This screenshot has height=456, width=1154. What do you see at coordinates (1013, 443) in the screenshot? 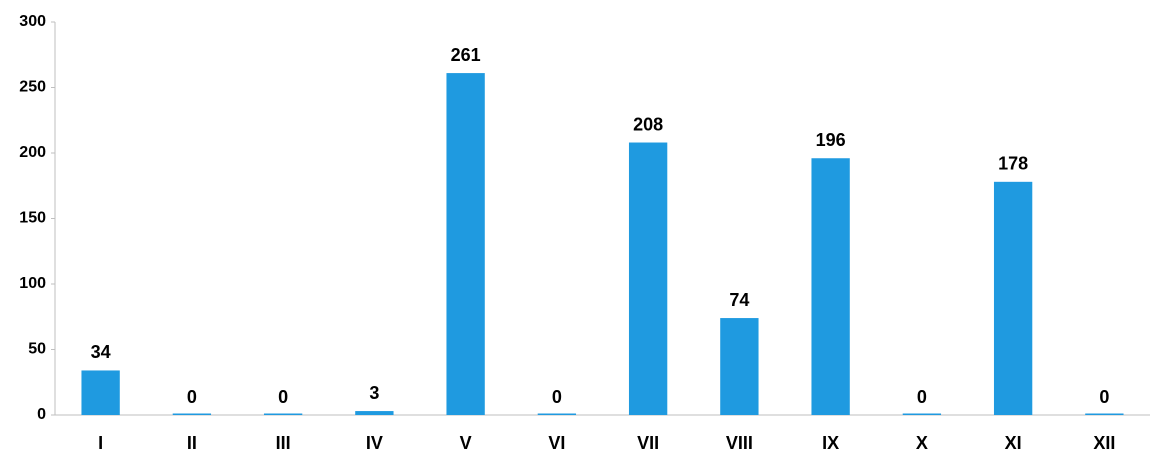
I see `x-tick-label: XI` at bounding box center [1013, 443].